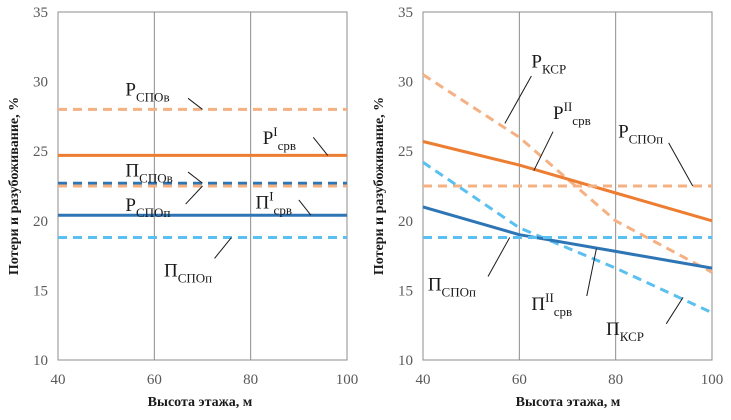  I want to click on series-line-pi_ksr, so click(567, 238).